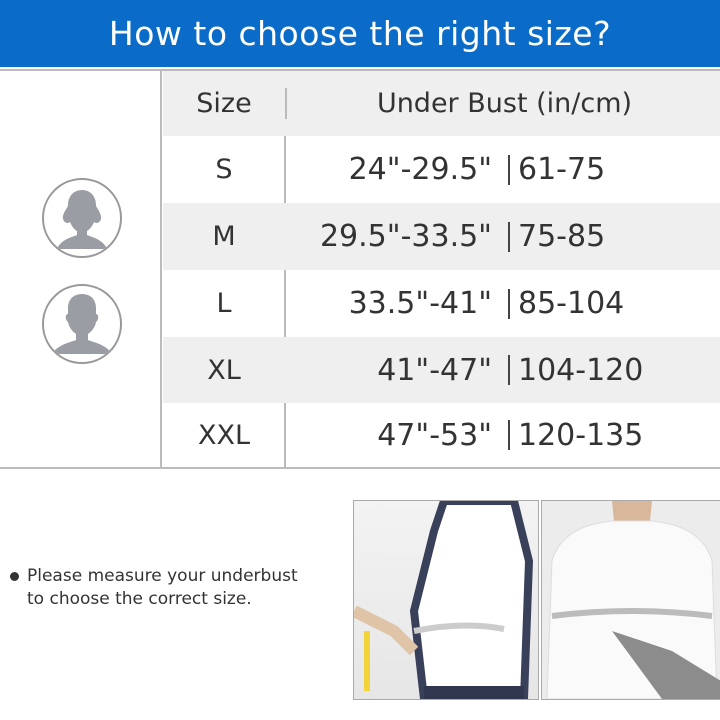 The width and height of the screenshot is (720, 720). What do you see at coordinates (581, 435) in the screenshot?
I see `cm-cell: 120-135` at bounding box center [581, 435].